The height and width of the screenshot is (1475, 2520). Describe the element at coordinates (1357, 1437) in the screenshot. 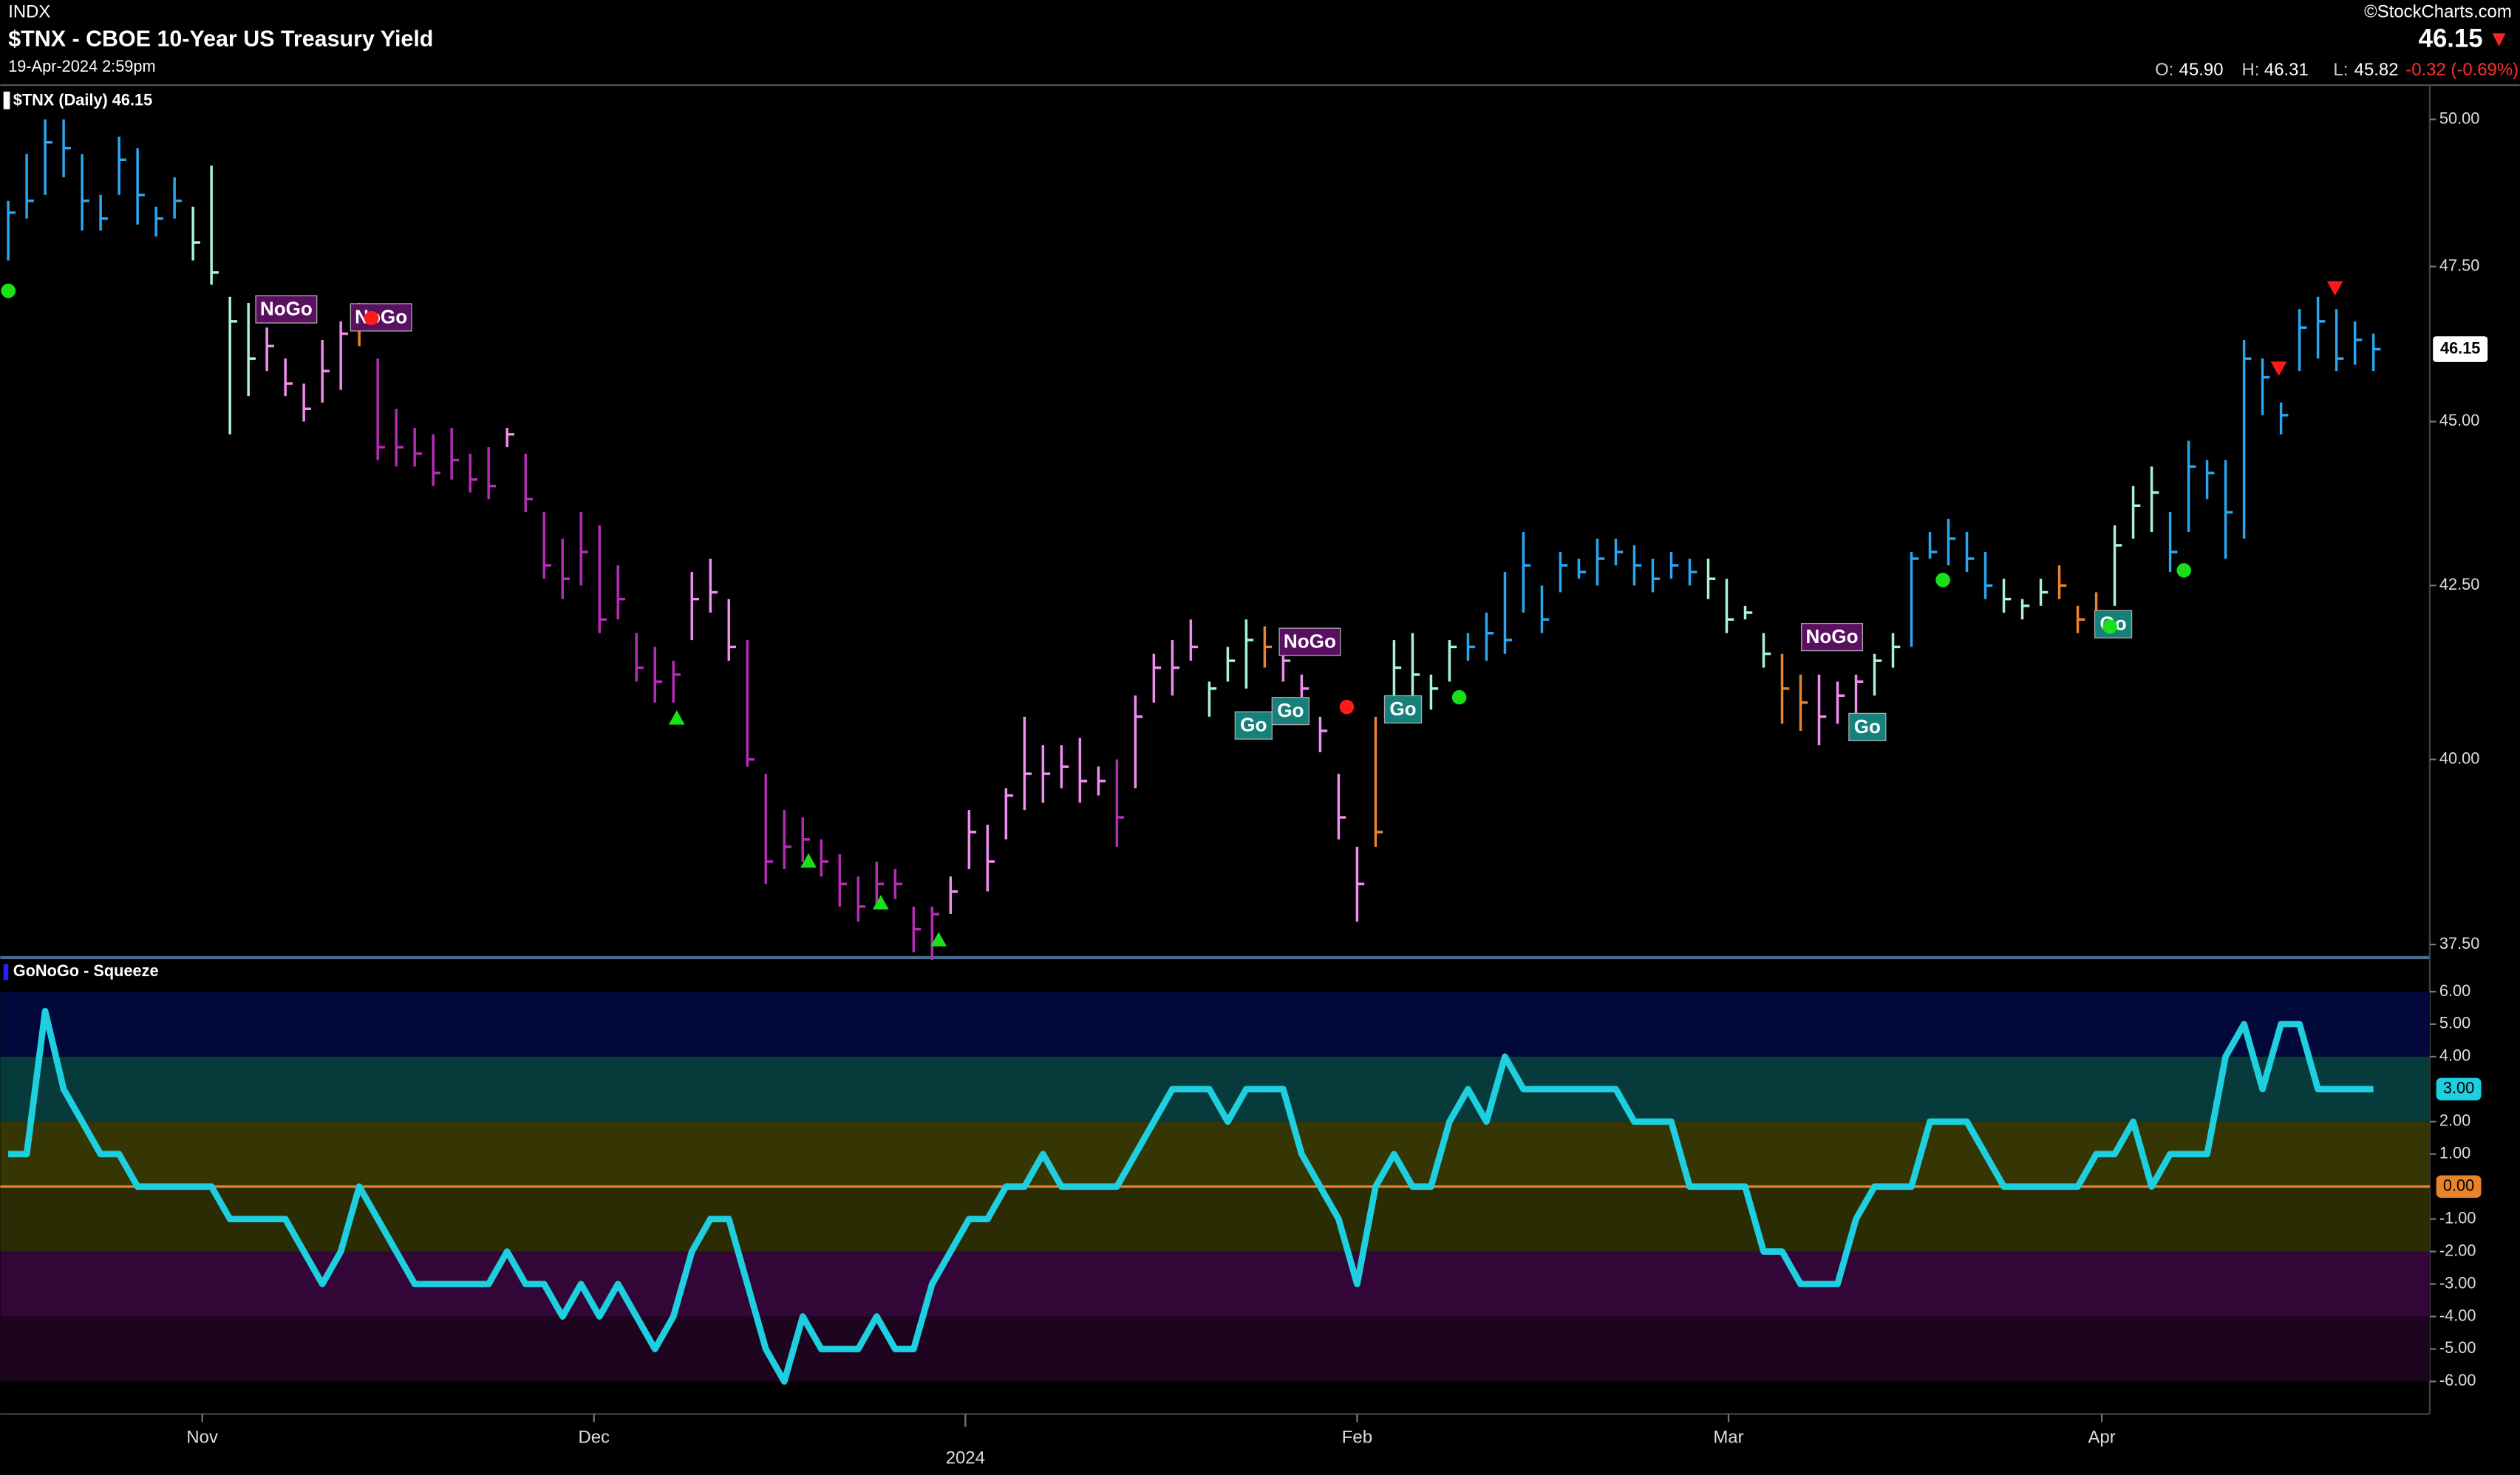

I see `x-tick-label: Feb` at that location.